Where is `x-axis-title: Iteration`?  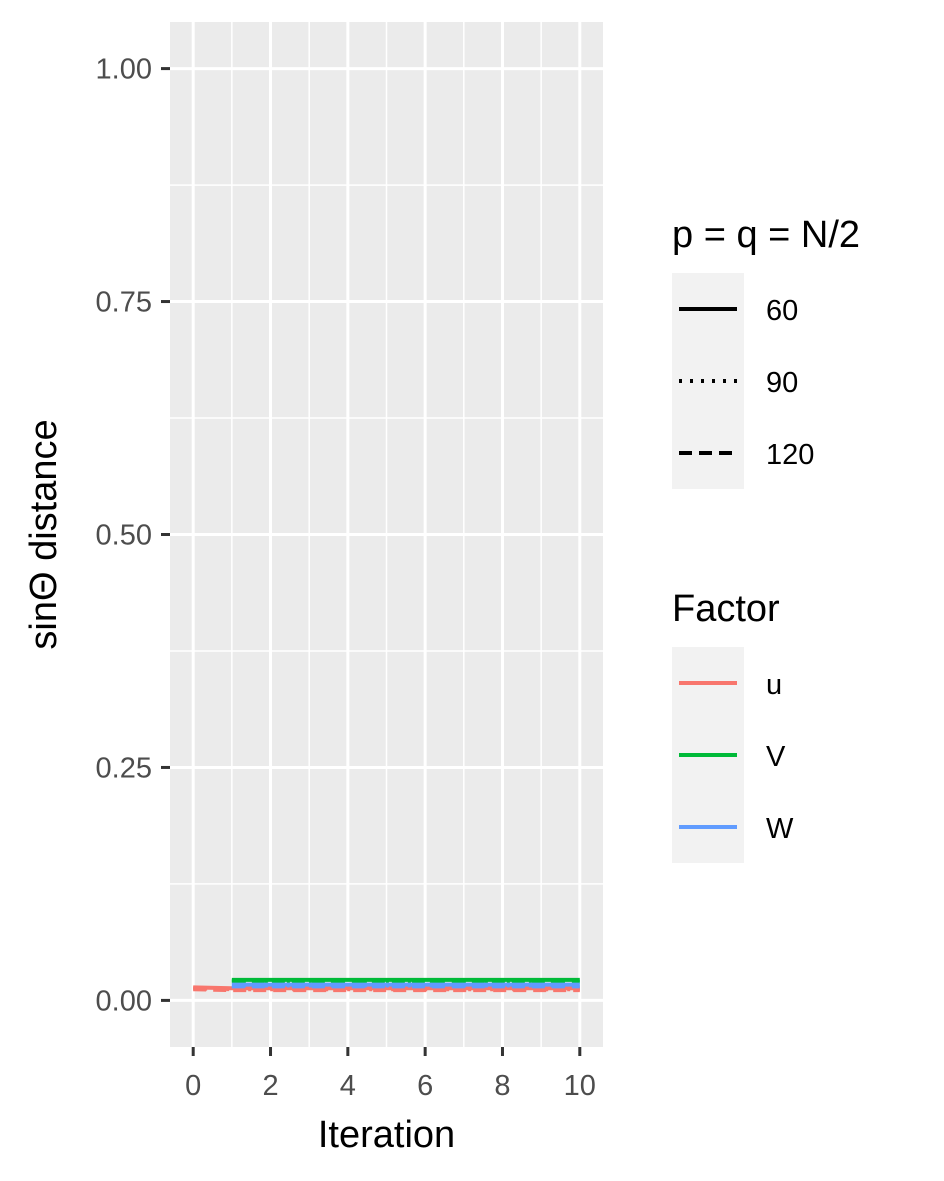
x-axis-title: Iteration is located at coordinates (386, 1135).